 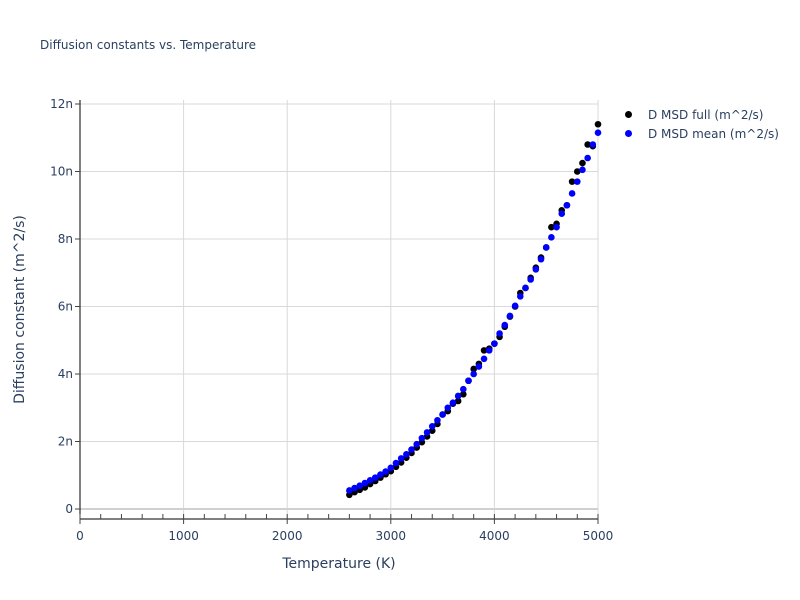 What do you see at coordinates (80, 536) in the screenshot?
I see `x-tick-label: 0` at bounding box center [80, 536].